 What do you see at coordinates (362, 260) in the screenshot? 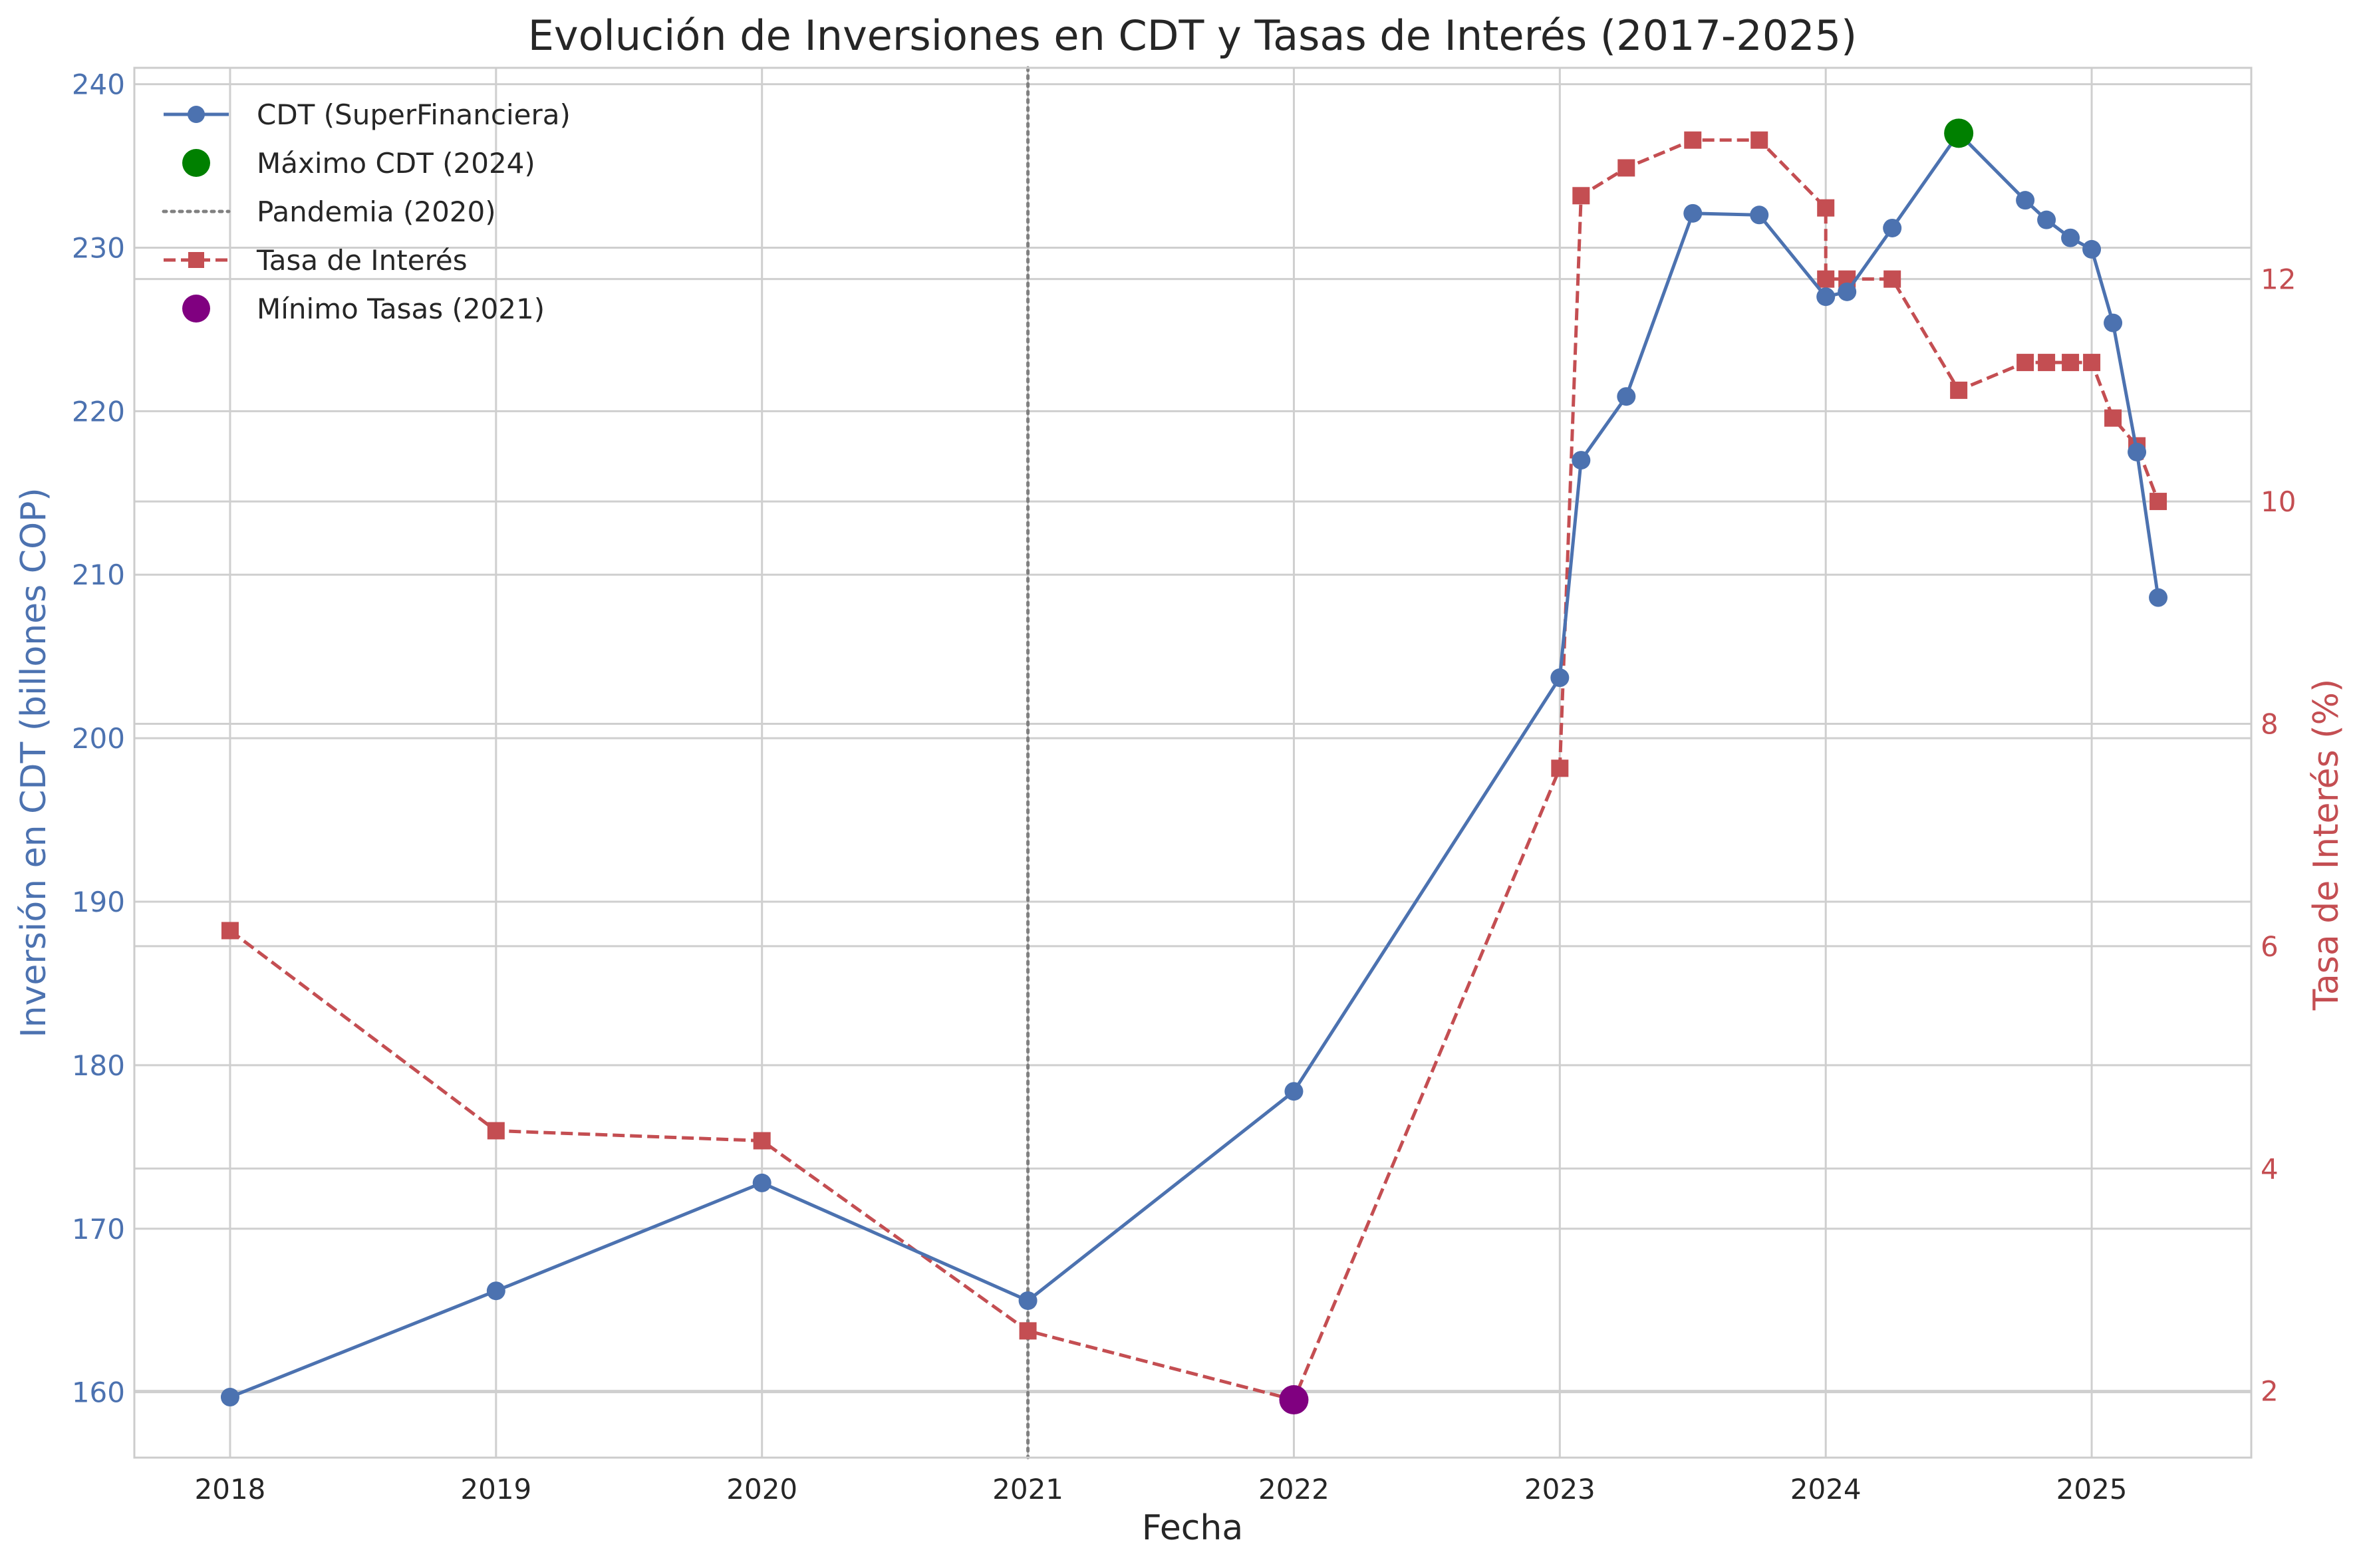
I see `legend-label: Tasa de Interés` at bounding box center [362, 260].